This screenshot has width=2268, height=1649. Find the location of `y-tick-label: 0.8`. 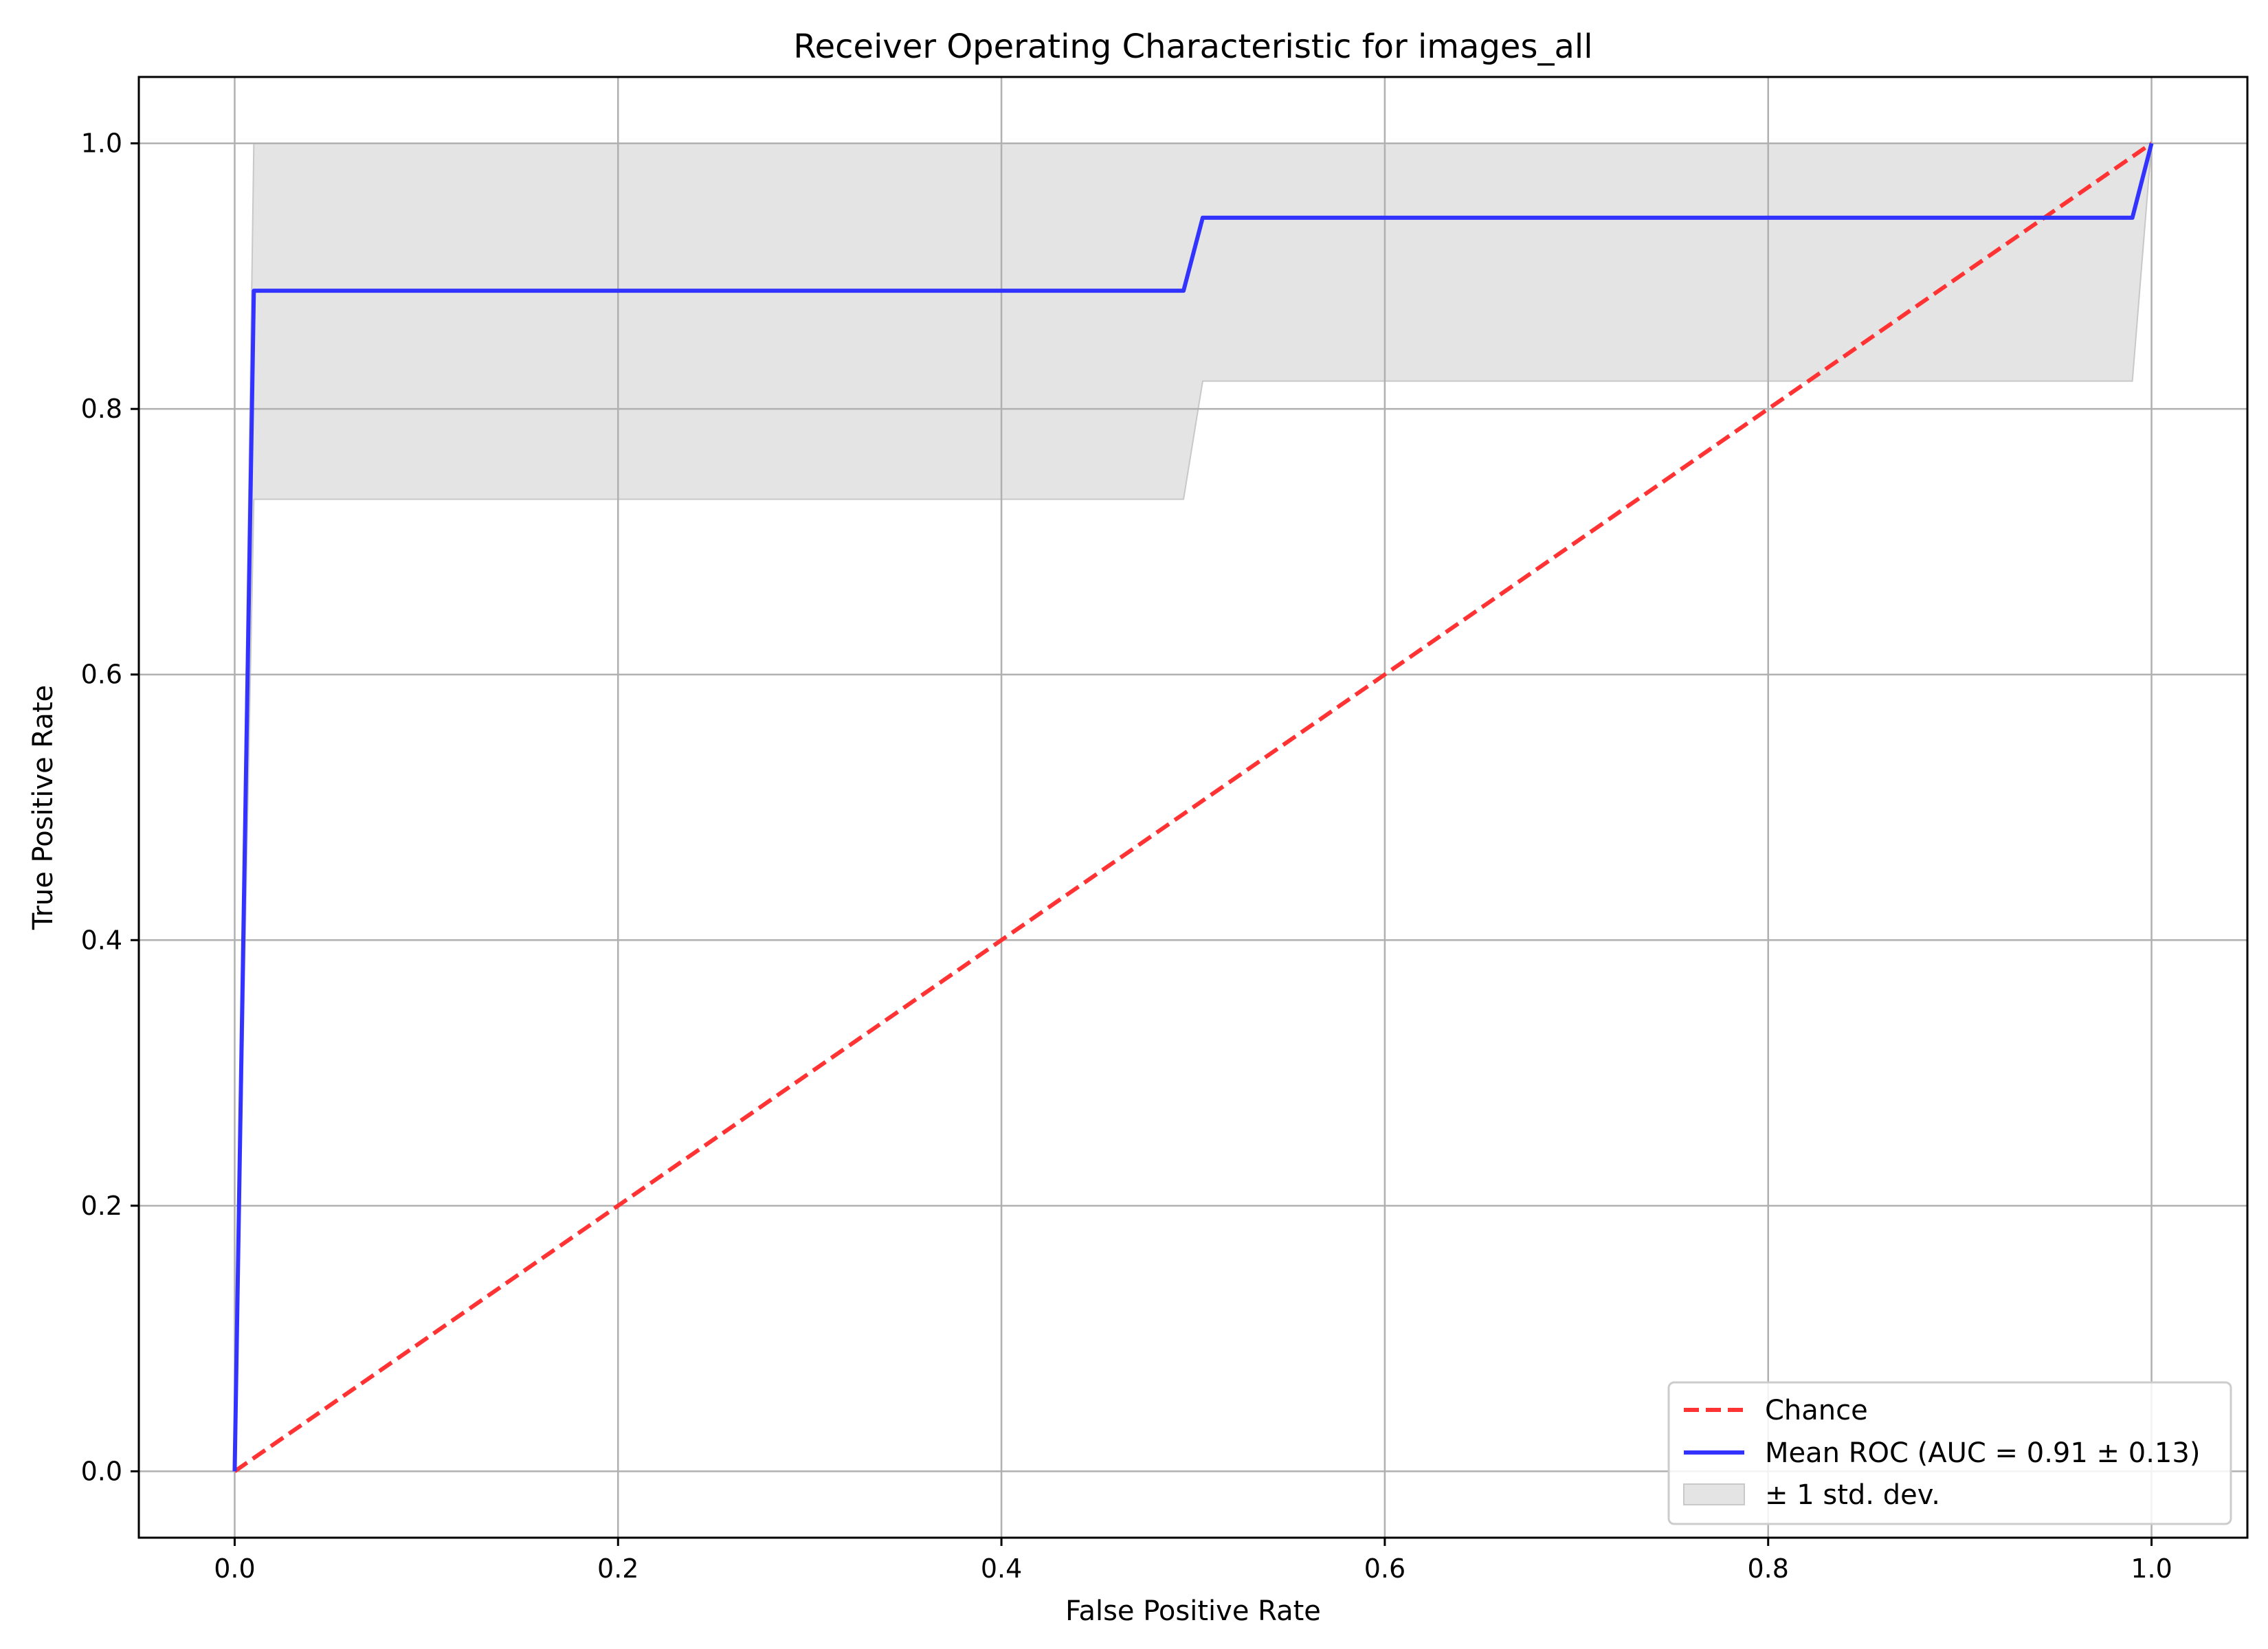

y-tick-label: 0.8 is located at coordinates (101, 409).